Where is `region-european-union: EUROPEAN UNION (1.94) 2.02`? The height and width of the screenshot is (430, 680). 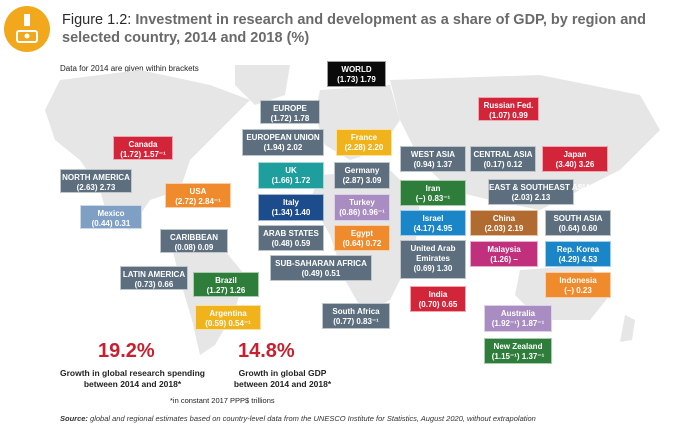
region-european-union: EUROPEAN UNION (1.94) 2.02 is located at coordinates (283, 142).